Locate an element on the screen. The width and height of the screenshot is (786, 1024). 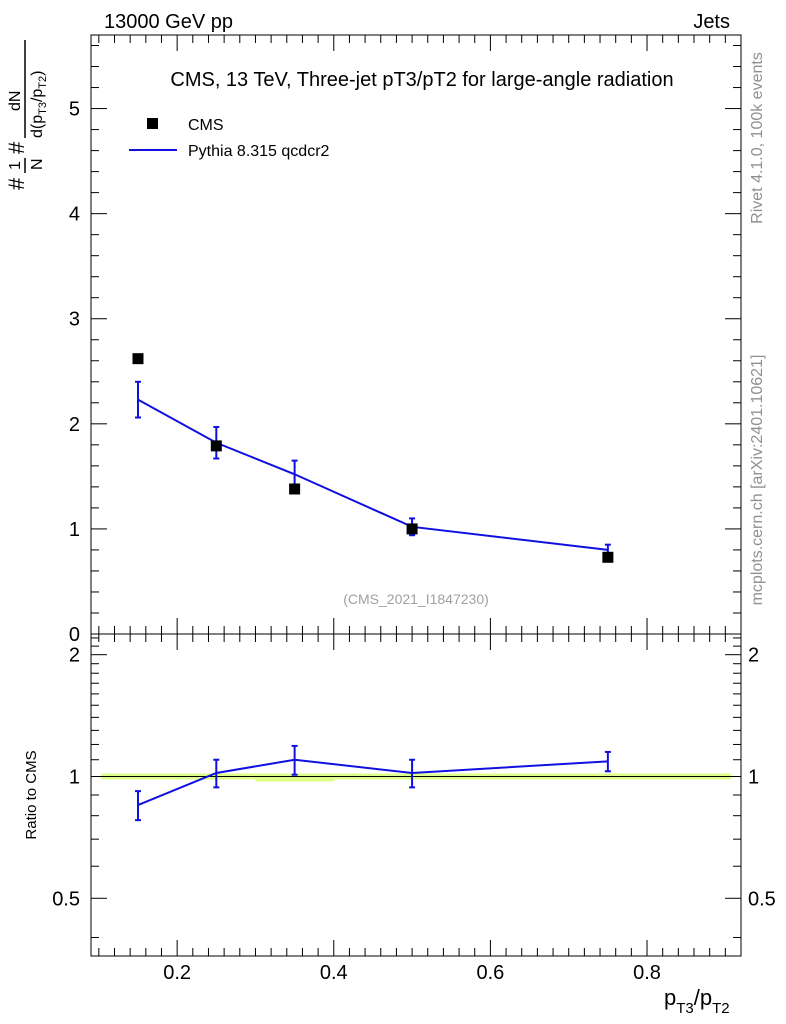
legend: CMS Pythia 8.315 qcdcr2 is located at coordinates (229, 138).